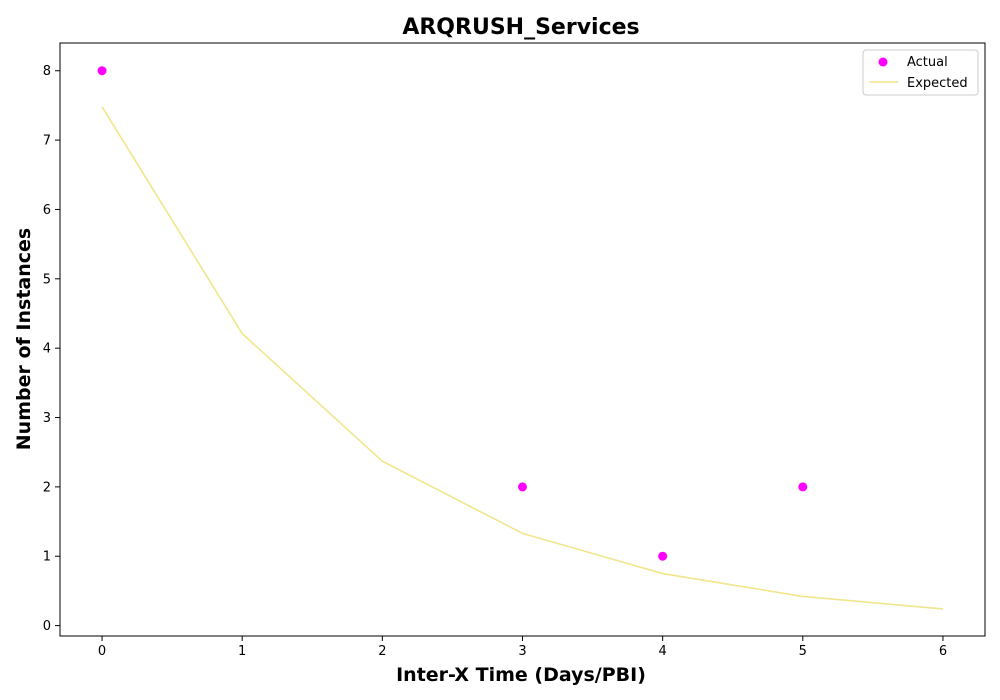 Image resolution: width=1000 pixels, height=700 pixels. Describe the element at coordinates (47, 487) in the screenshot. I see `y-tick-label: 2` at that location.